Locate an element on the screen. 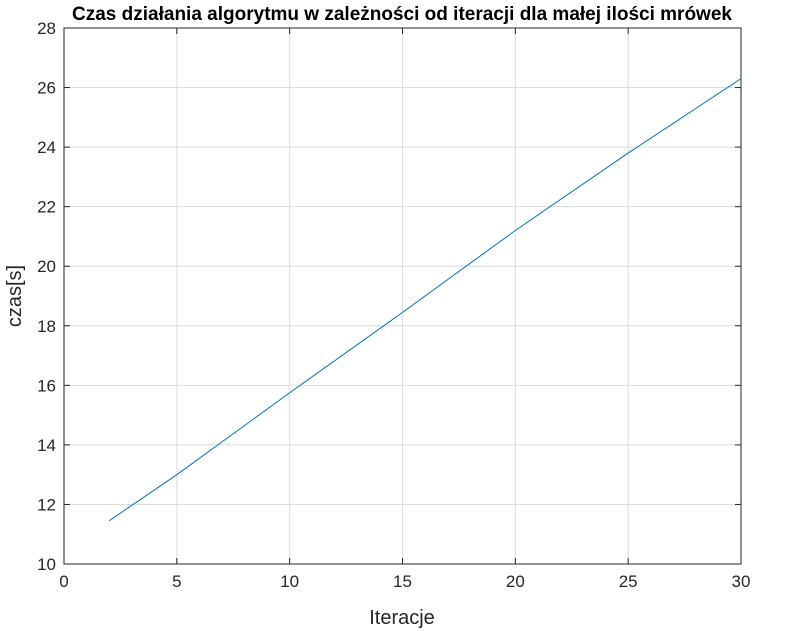 This screenshot has width=803, height=631. y-tick-label: 24 is located at coordinates (46, 147).